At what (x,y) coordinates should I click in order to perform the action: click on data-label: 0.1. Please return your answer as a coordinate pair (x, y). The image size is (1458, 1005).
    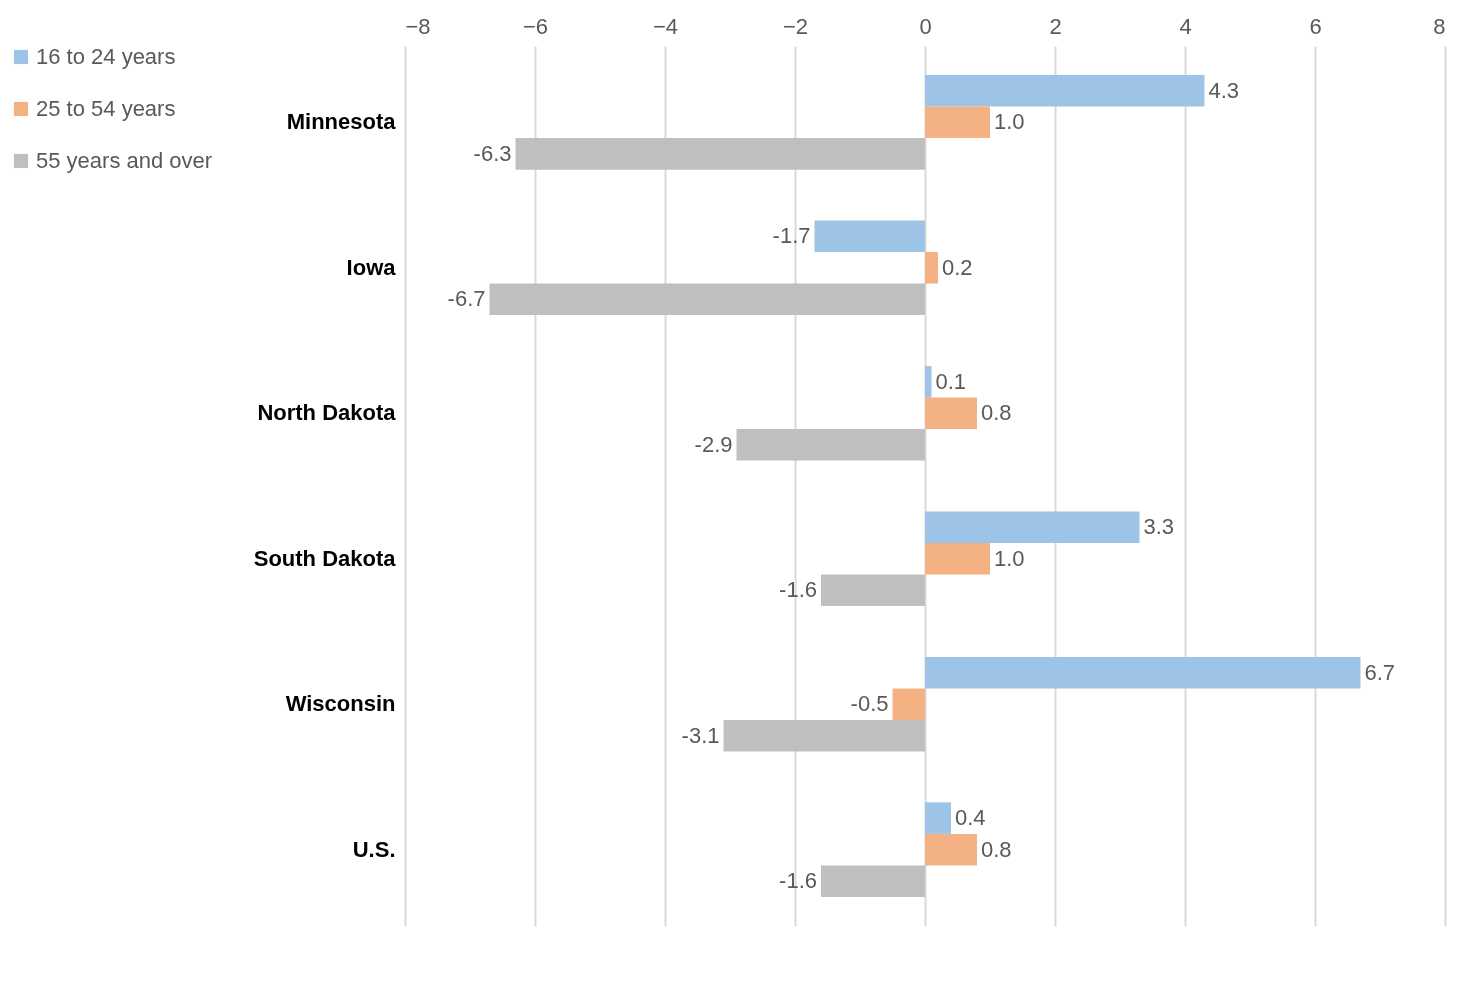
    Looking at the image, I should click on (951, 381).